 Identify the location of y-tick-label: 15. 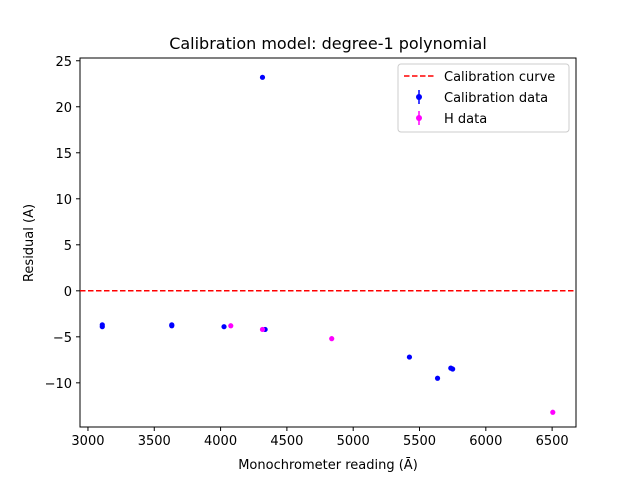
(63, 154).